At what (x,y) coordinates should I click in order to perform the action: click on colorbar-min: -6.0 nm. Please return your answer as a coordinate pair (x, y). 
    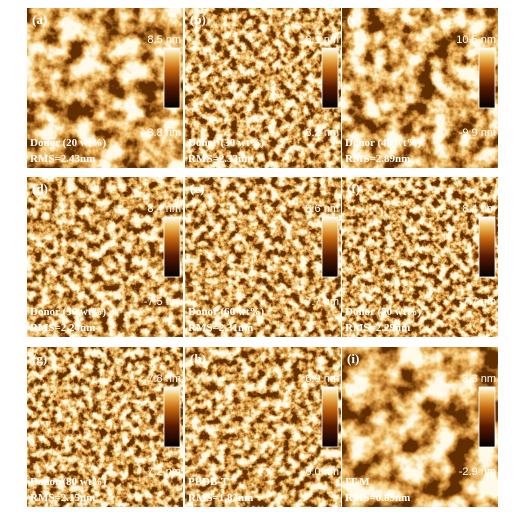
    Looking at the image, I should click on (320, 472).